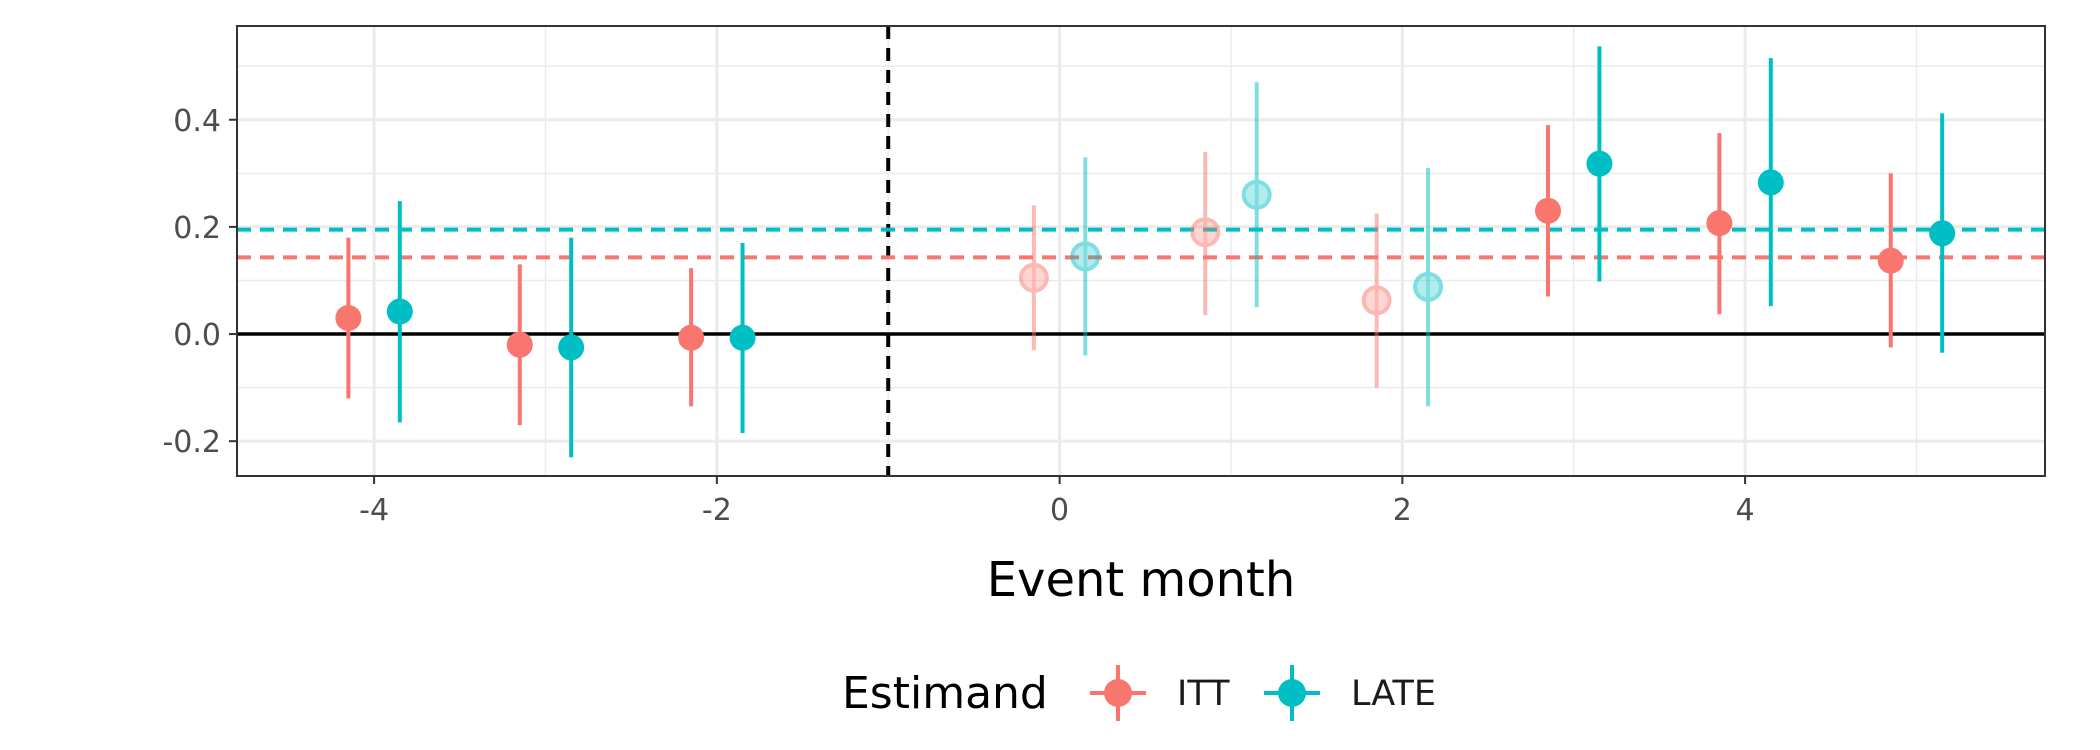 The width and height of the screenshot is (2100, 750). I want to click on legend-title: Estimand, so click(945, 693).